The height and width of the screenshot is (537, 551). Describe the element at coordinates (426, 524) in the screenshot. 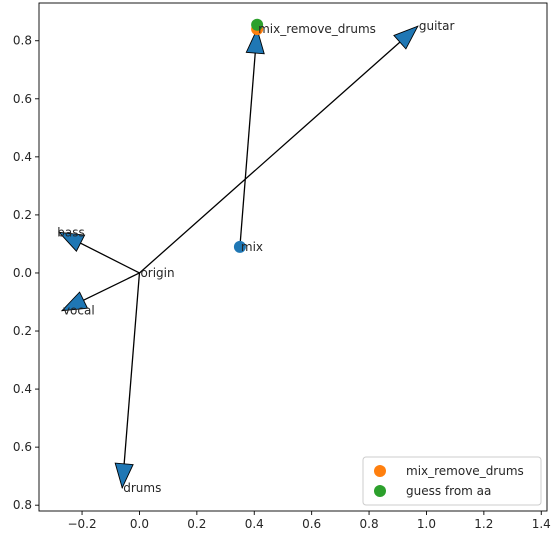

I see `x-tick-label: 1.0` at that location.